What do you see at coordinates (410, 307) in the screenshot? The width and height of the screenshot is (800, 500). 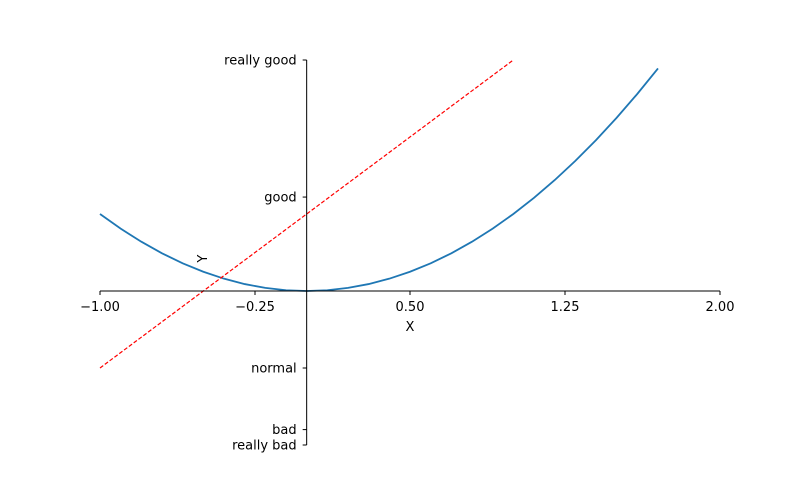 I see `x-tick-label: 0.50` at bounding box center [410, 307].